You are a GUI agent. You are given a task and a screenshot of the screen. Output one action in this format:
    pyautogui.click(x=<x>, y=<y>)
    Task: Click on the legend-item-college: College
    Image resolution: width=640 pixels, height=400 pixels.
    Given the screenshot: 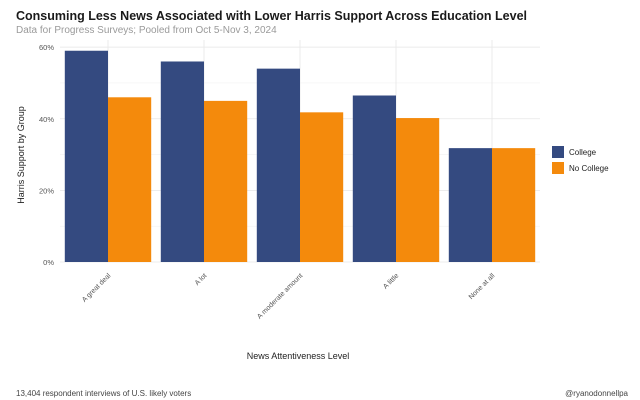 What is the action you would take?
    pyautogui.click(x=580, y=152)
    